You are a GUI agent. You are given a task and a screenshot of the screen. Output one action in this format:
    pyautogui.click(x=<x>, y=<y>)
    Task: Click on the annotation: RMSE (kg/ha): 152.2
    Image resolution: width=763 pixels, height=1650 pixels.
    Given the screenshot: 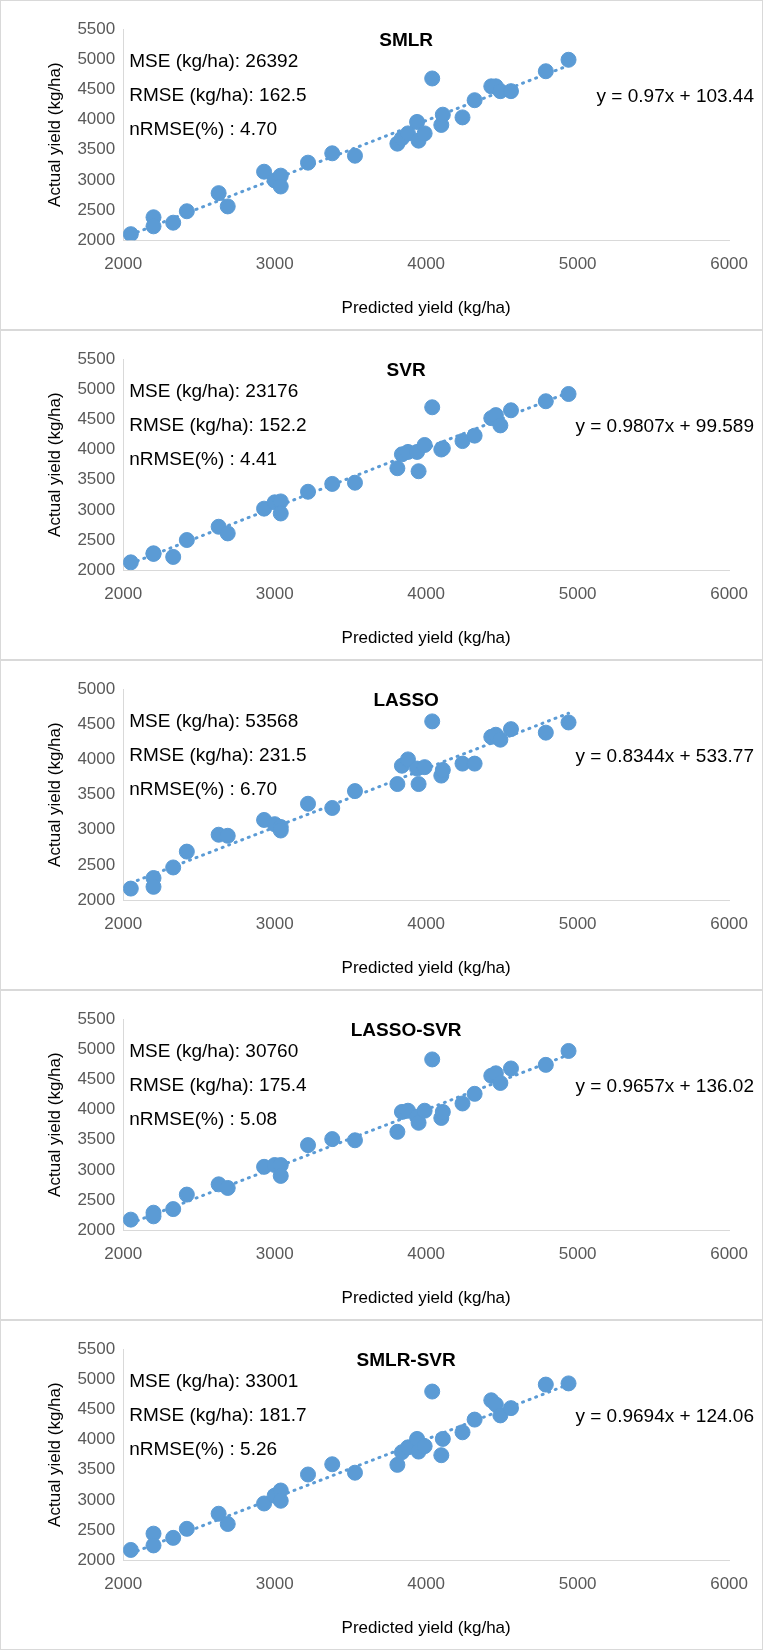 What is the action you would take?
    pyautogui.click(x=218, y=425)
    